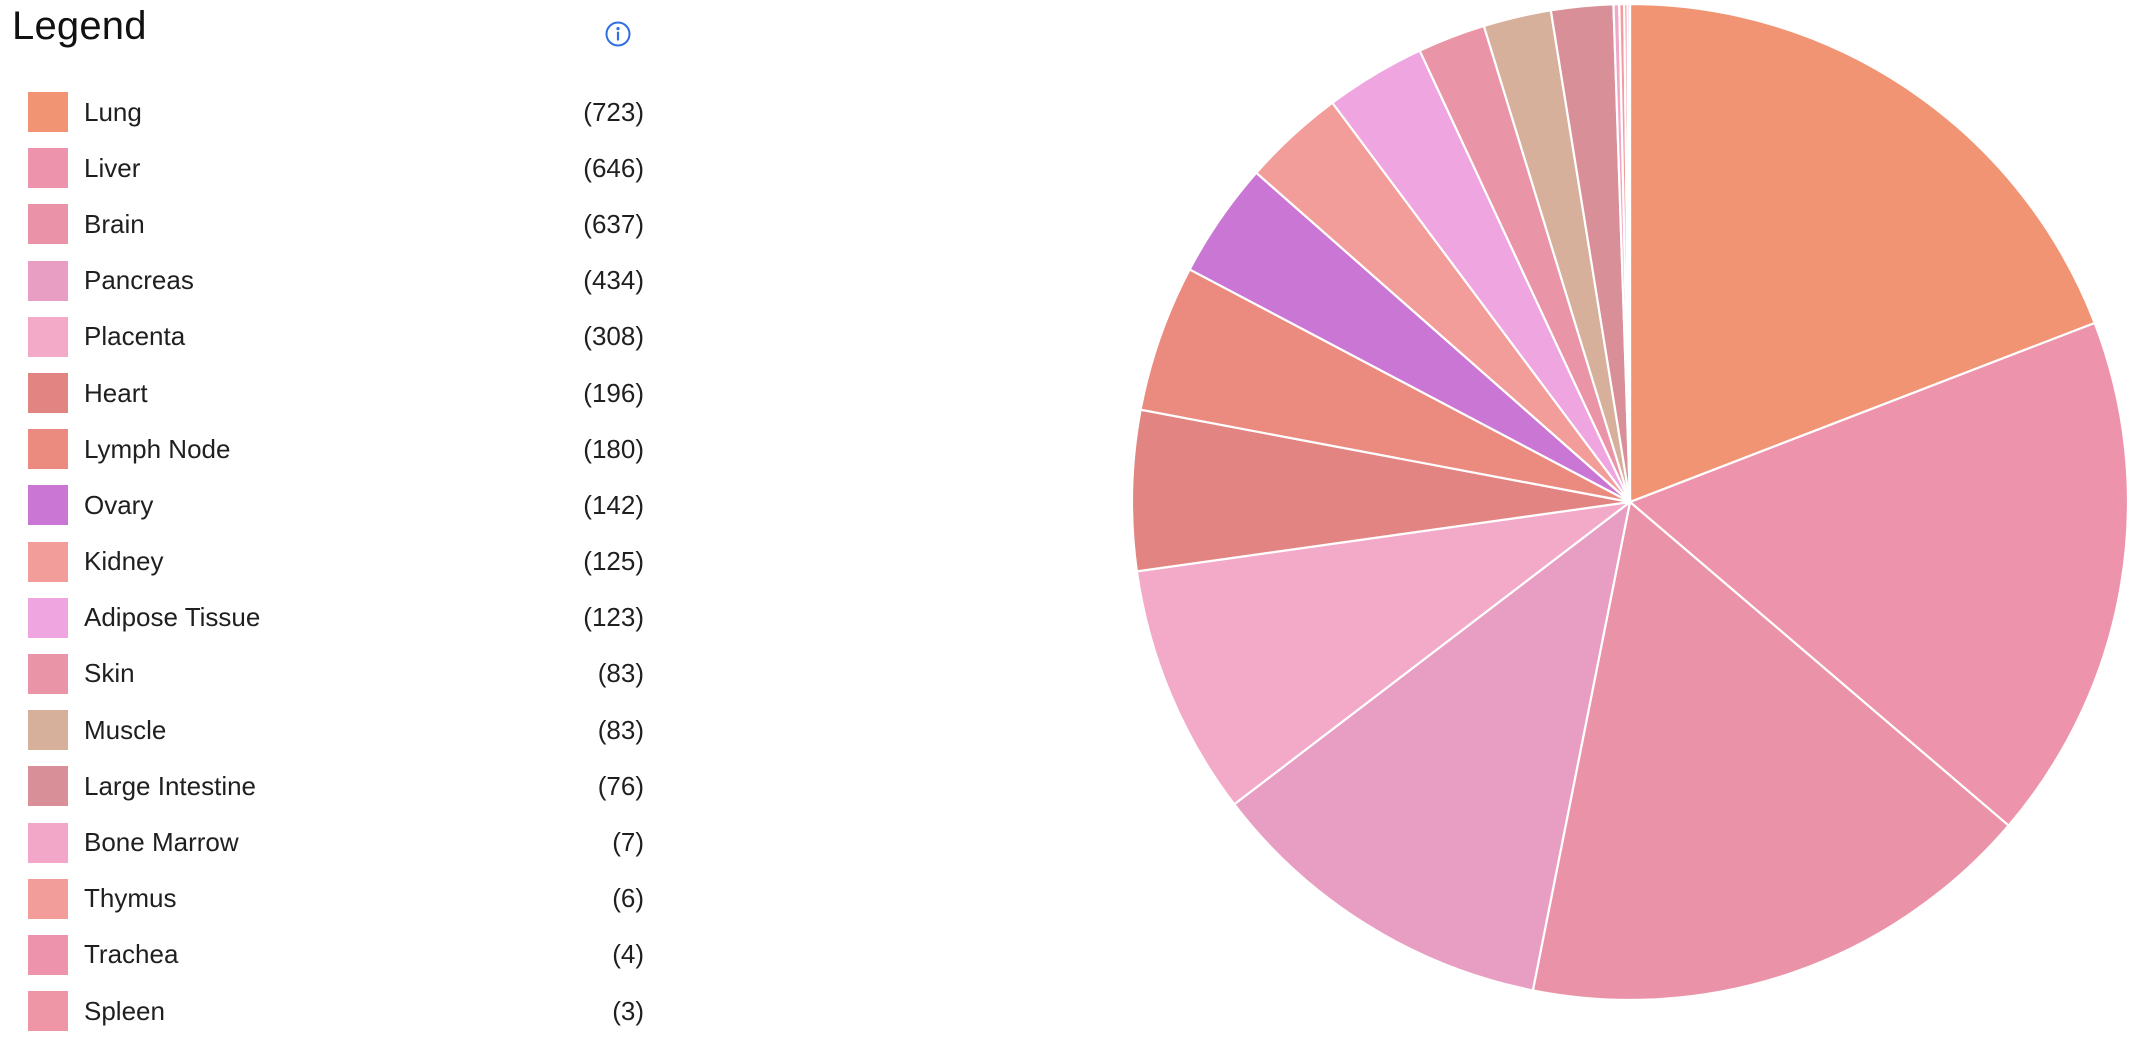 The height and width of the screenshot is (1042, 2132). Describe the element at coordinates (1862, 253) in the screenshot. I see `pie-slice-lung` at that location.